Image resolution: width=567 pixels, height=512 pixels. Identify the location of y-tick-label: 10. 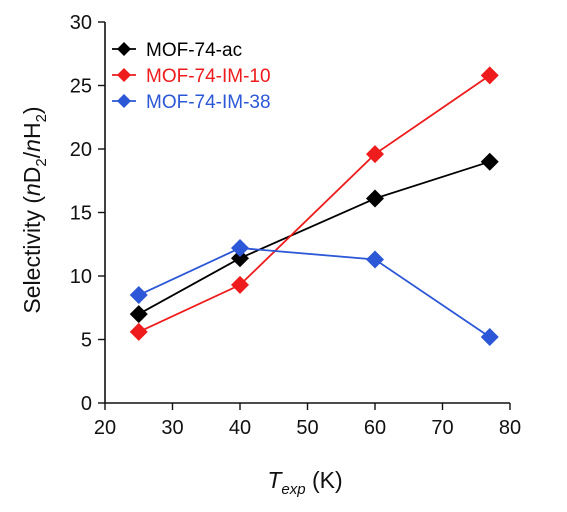
(81, 277).